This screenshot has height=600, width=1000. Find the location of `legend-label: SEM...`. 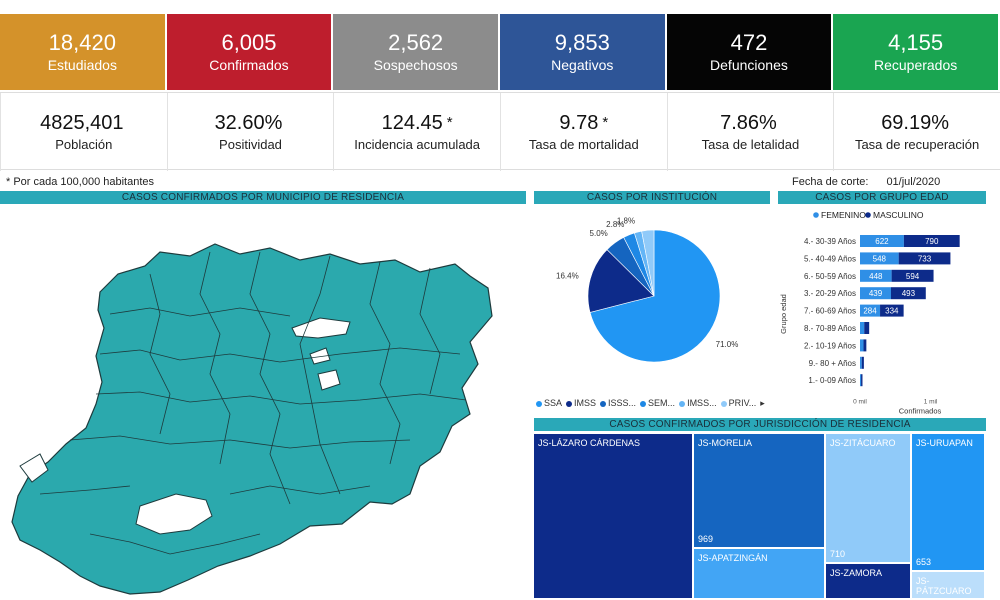

legend-label: SEM... is located at coordinates (662, 403).